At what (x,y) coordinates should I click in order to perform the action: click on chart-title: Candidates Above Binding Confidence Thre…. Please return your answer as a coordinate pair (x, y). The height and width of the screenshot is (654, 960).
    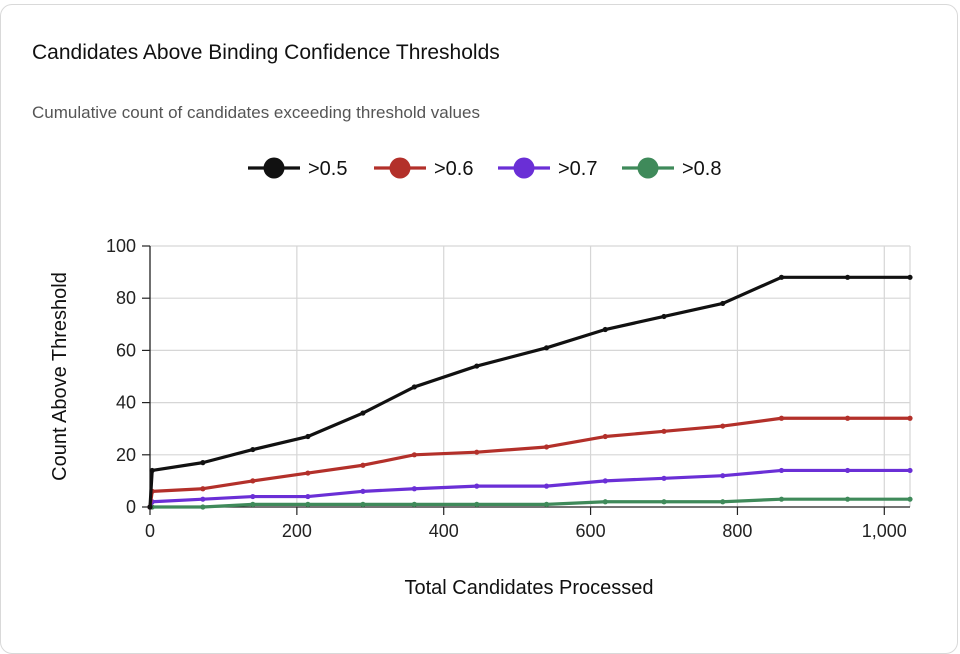
    Looking at the image, I should click on (266, 52).